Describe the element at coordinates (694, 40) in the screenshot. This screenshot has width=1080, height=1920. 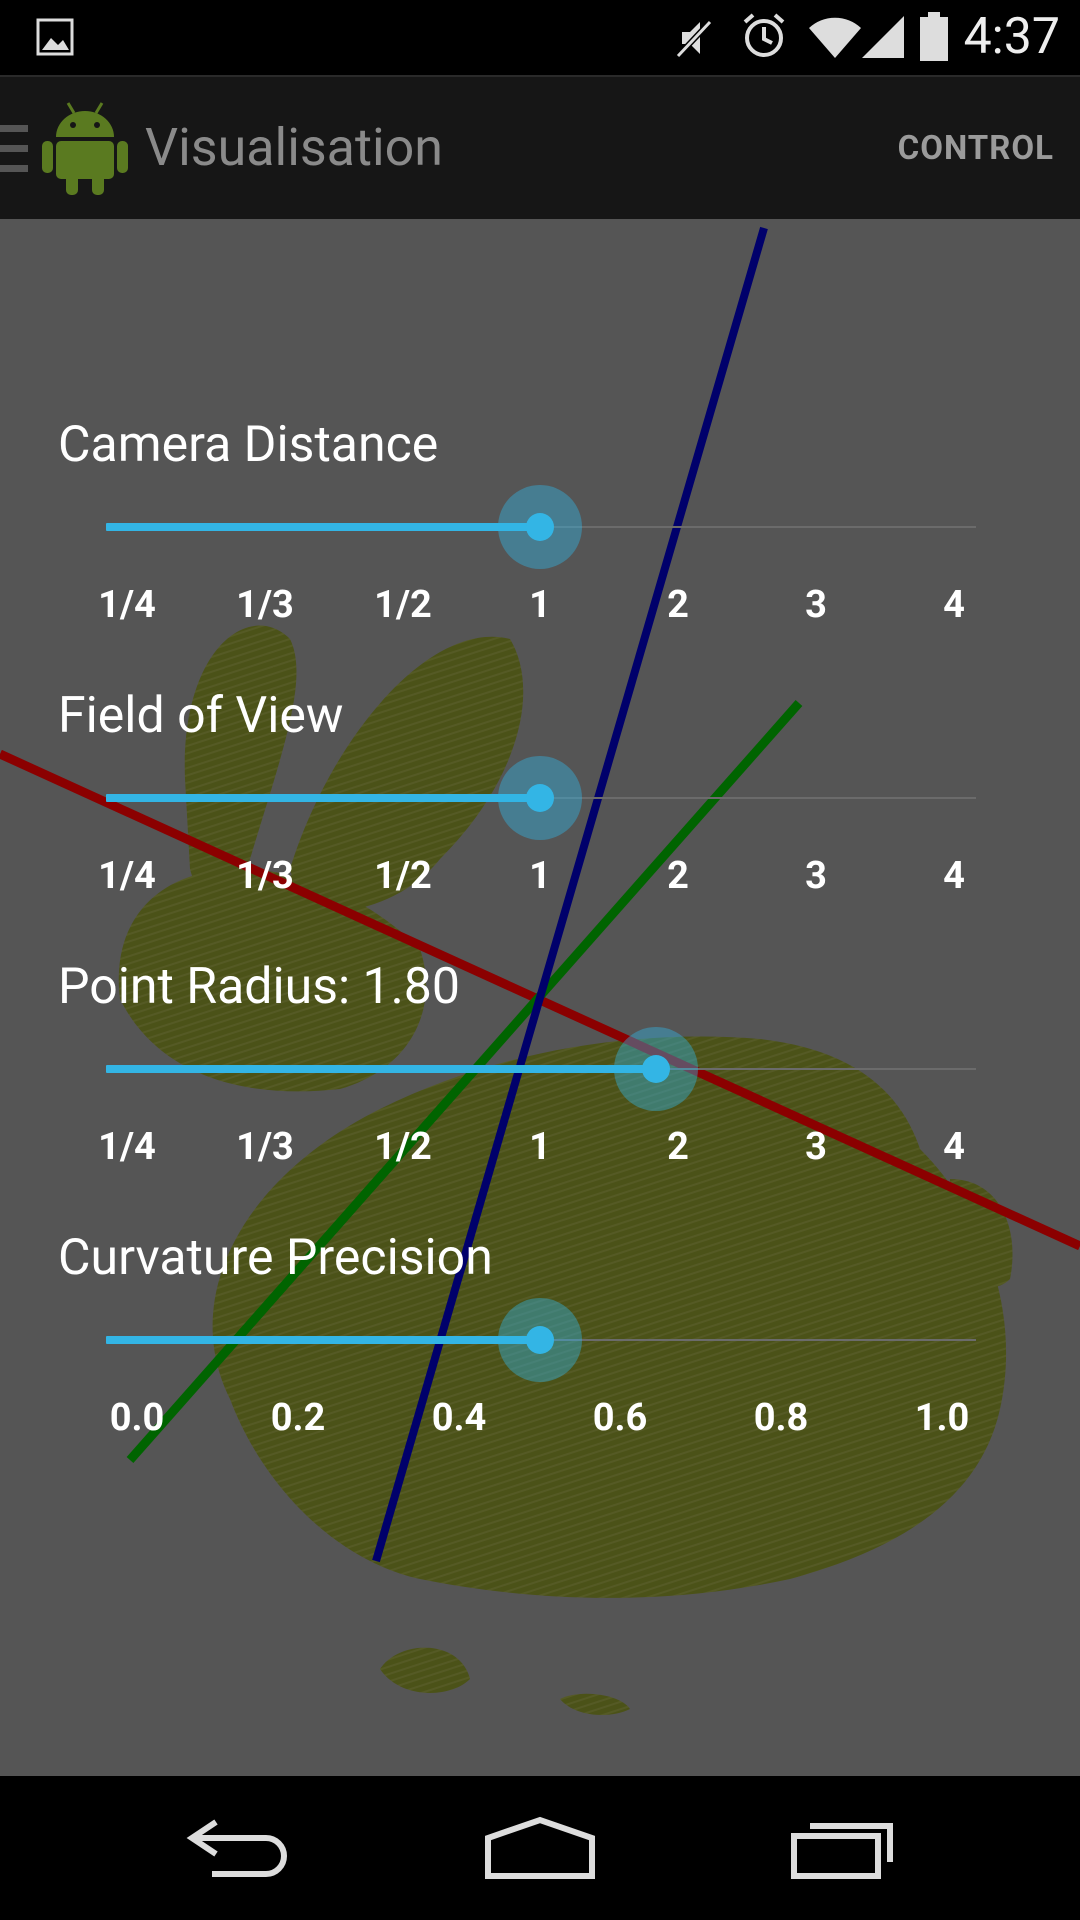
I see `mute-icon` at that location.